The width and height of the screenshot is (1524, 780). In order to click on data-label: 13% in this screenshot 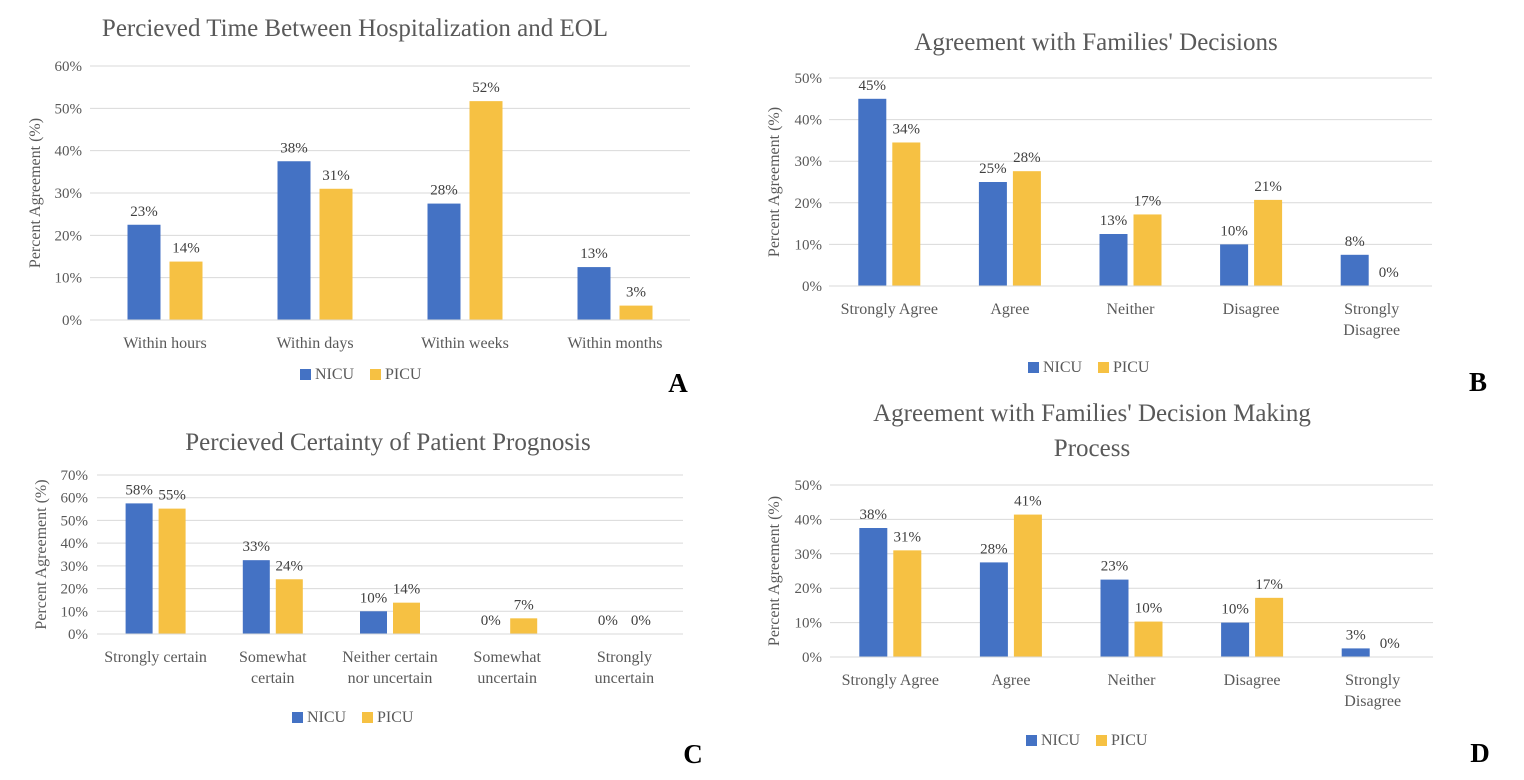, I will do `click(594, 254)`.